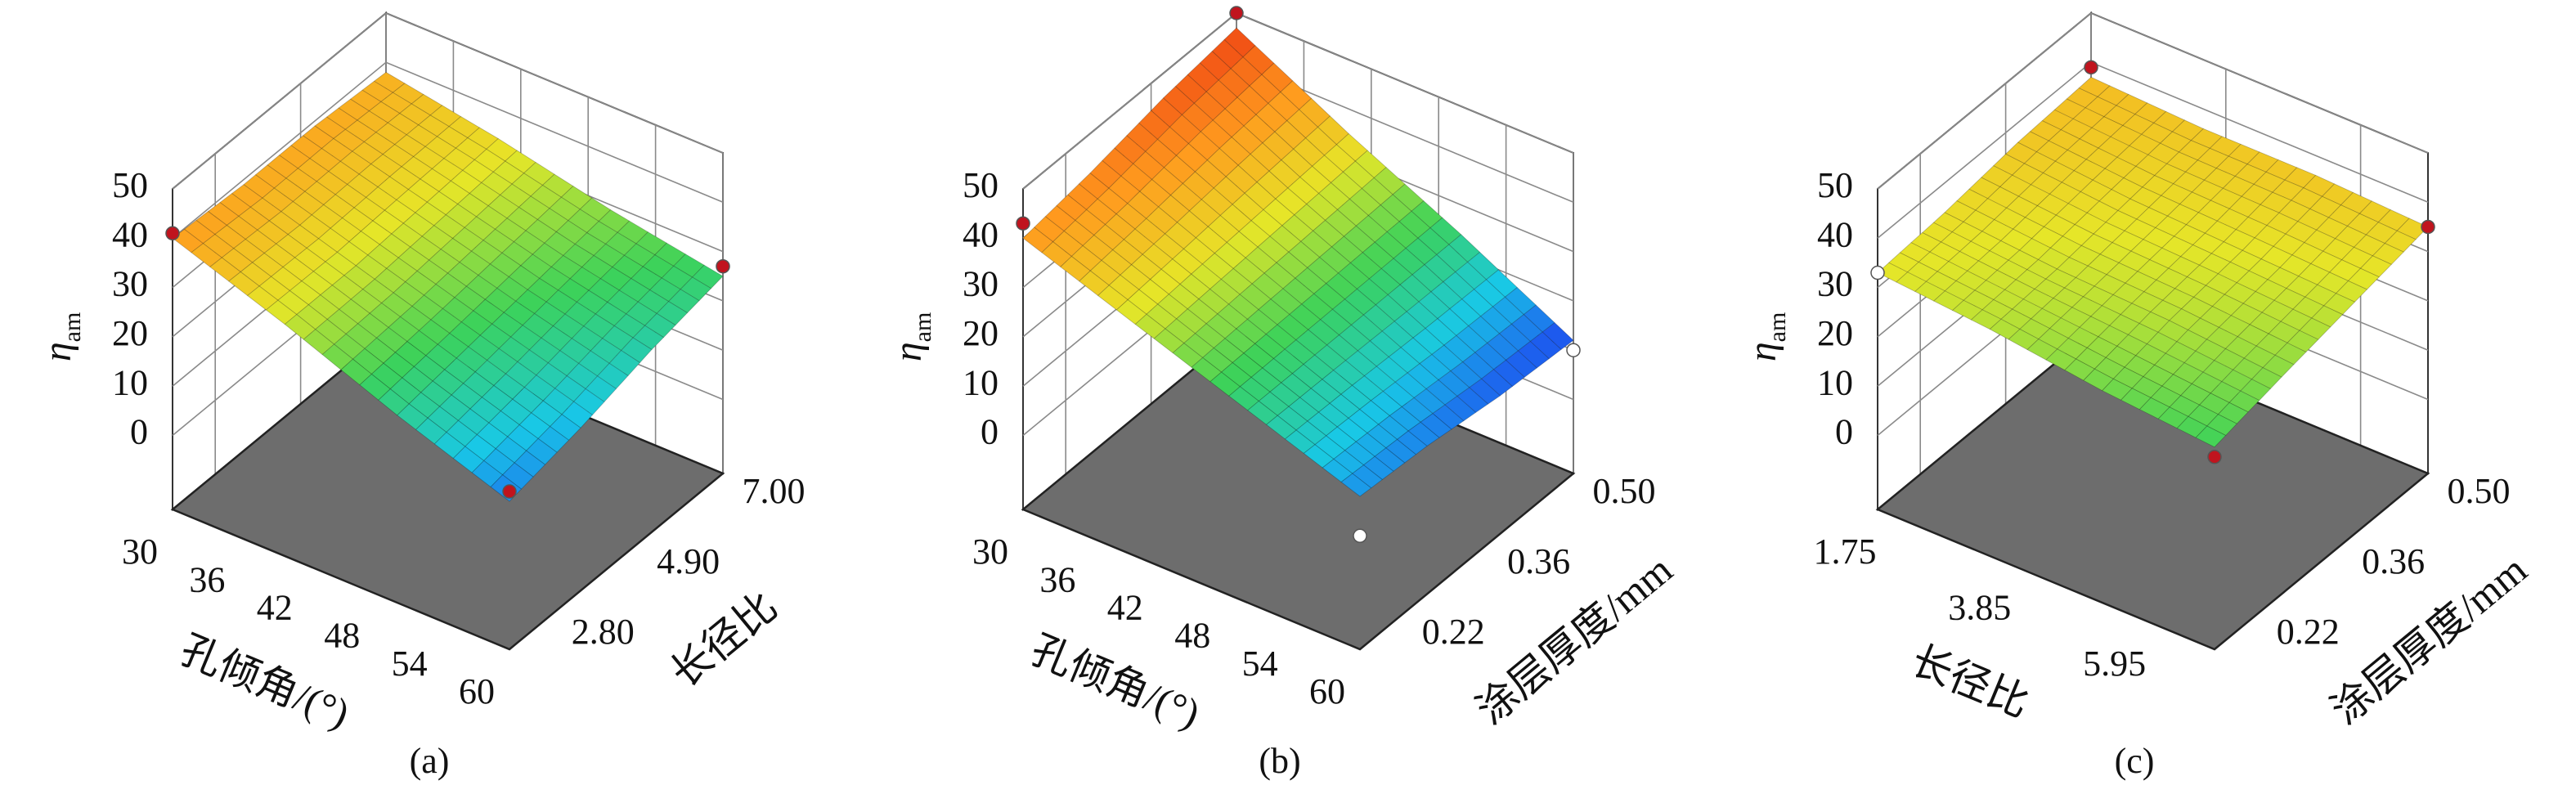 The height and width of the screenshot is (794, 2576). Describe the element at coordinates (2135, 761) in the screenshot. I see `panel-label: (c)` at that location.